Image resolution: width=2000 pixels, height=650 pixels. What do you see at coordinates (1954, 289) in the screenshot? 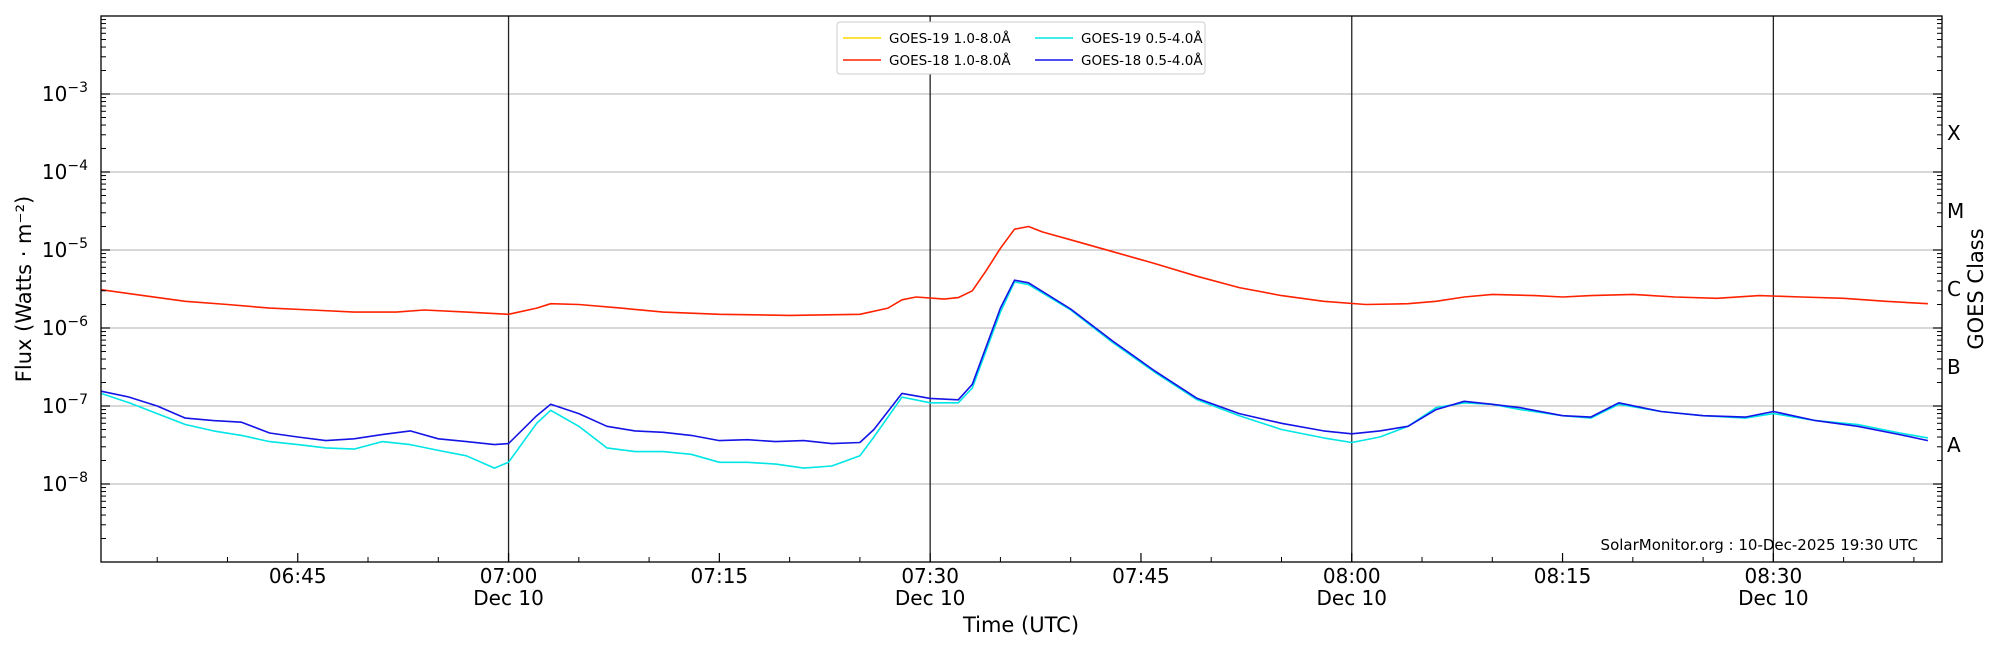
I see `goes-class-label: C` at bounding box center [1954, 289].